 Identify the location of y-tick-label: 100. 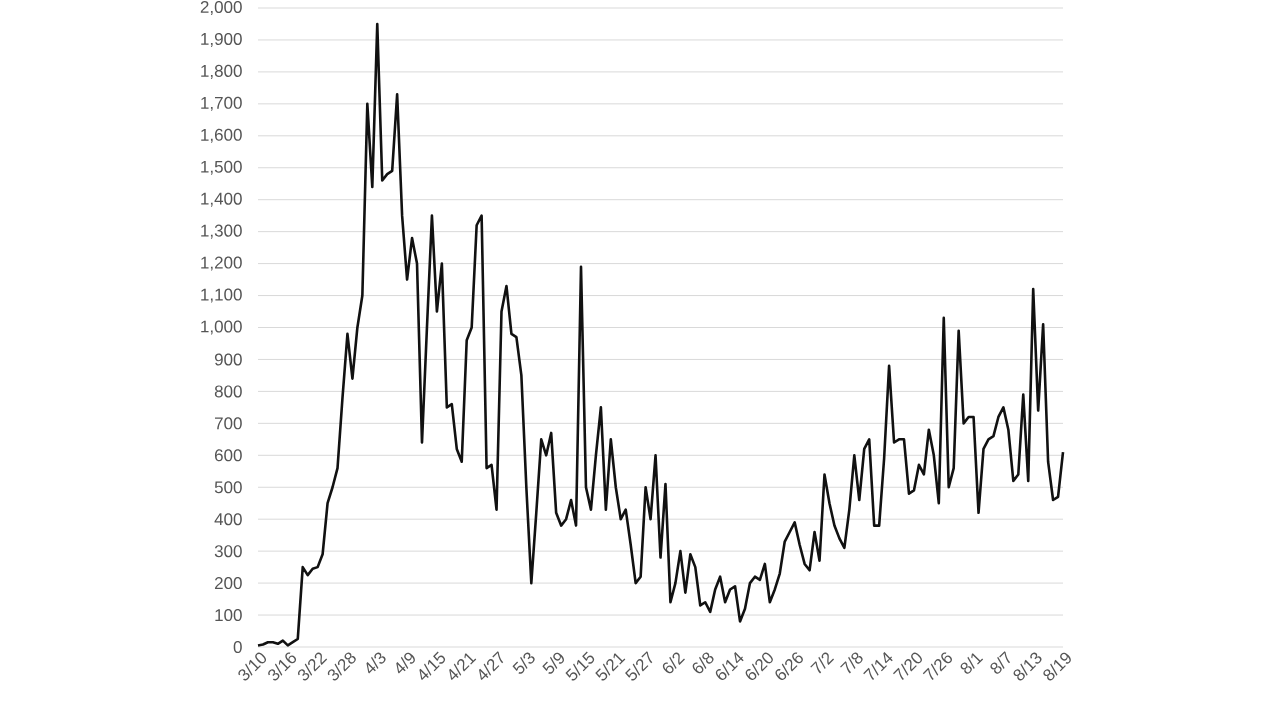
(228, 615).